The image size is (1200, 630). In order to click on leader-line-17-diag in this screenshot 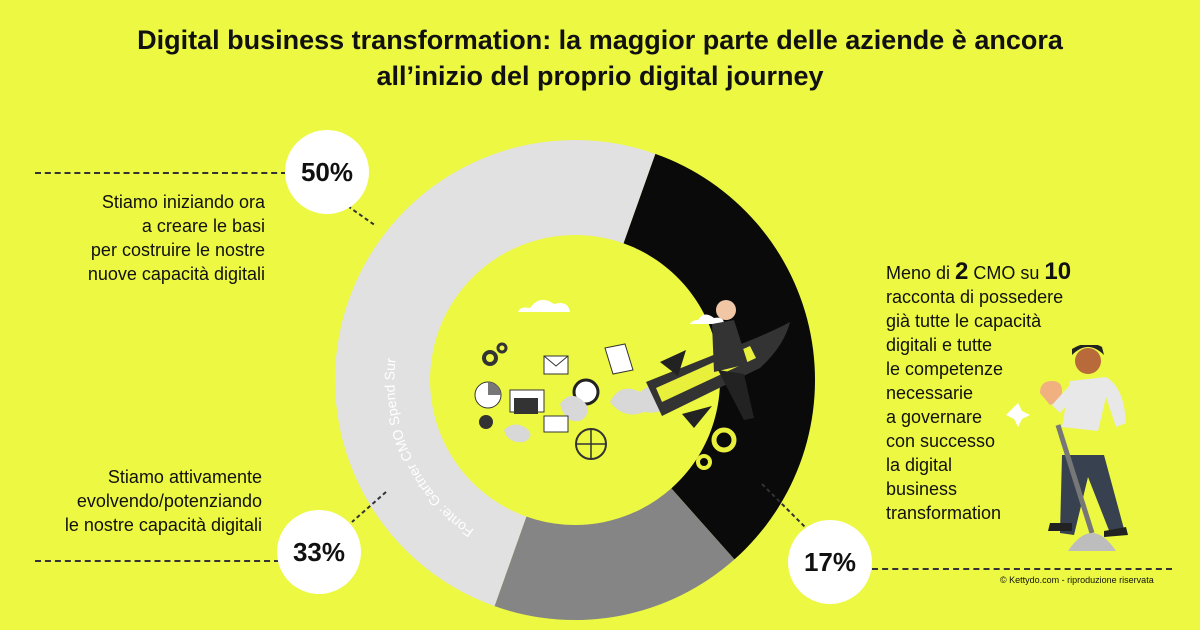, I will do `click(784, 506)`.